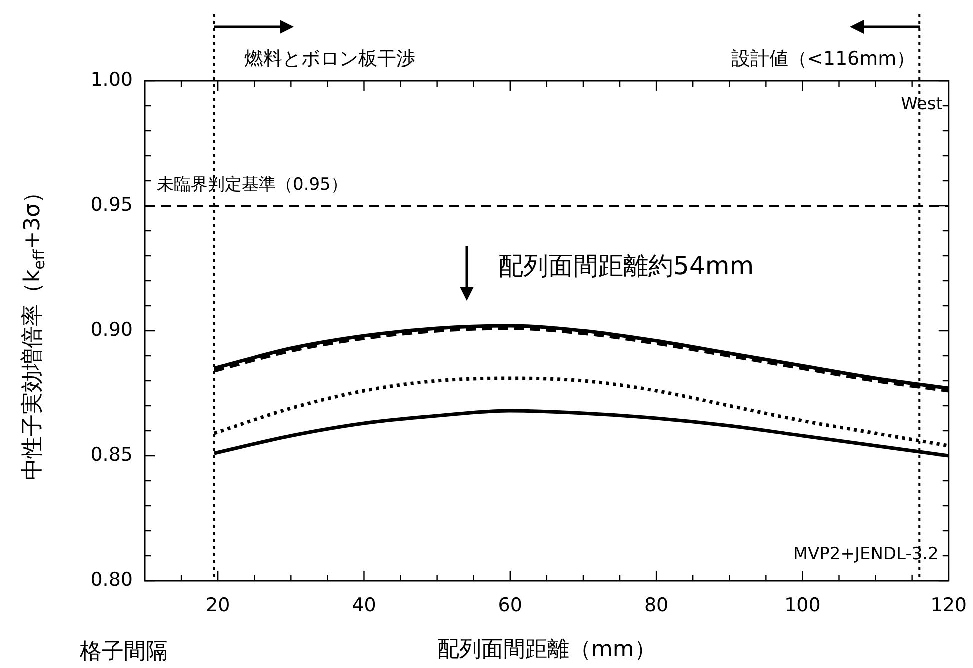  What do you see at coordinates (922, 104) in the screenshot?
I see `annotation: West` at bounding box center [922, 104].